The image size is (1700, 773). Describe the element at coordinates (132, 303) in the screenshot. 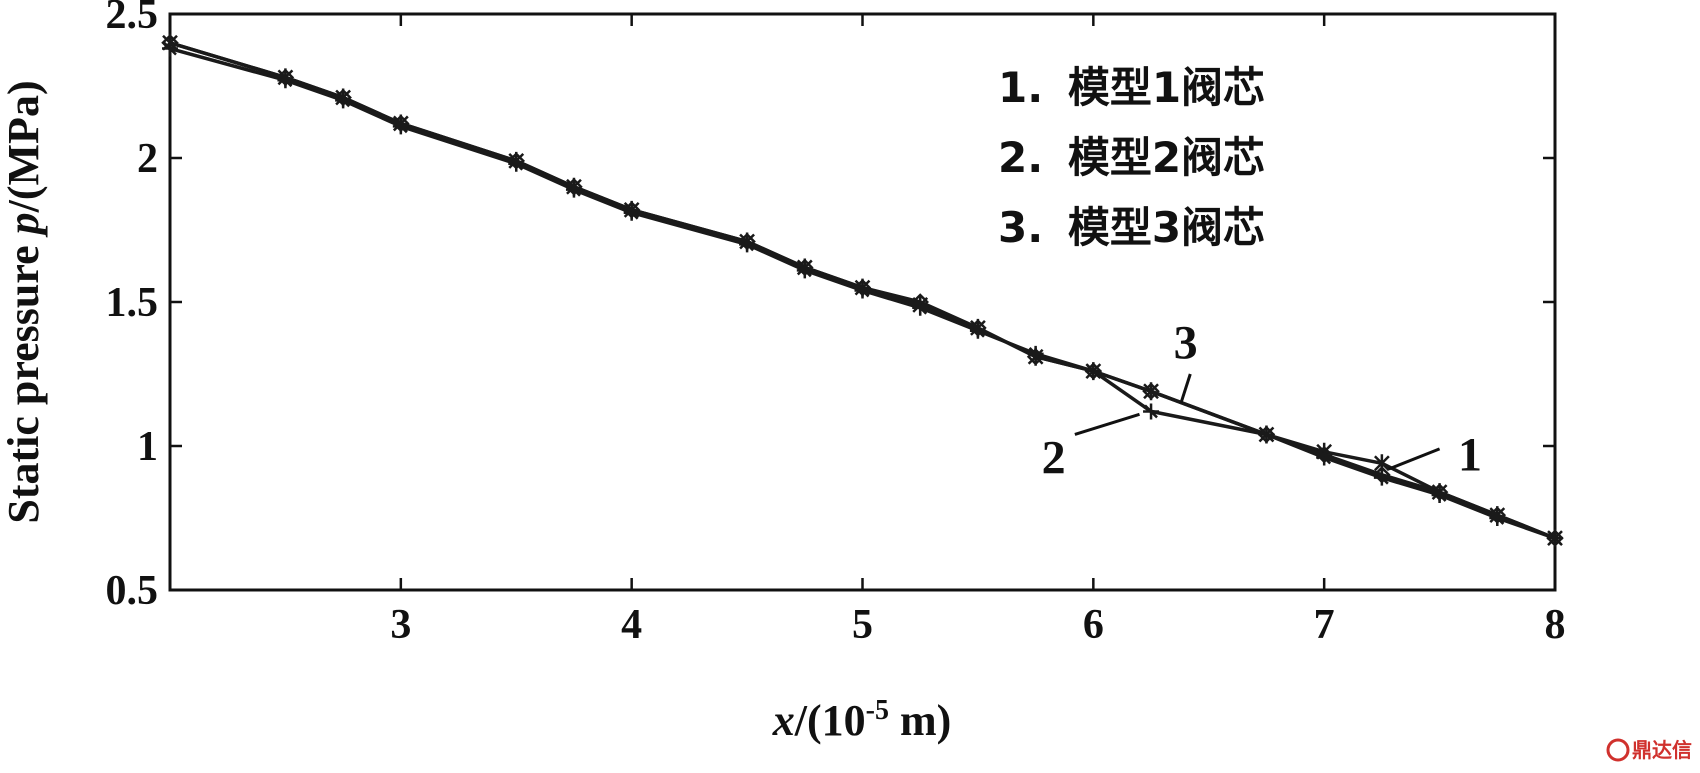

I see `y-tick-label: 1.5` at that location.